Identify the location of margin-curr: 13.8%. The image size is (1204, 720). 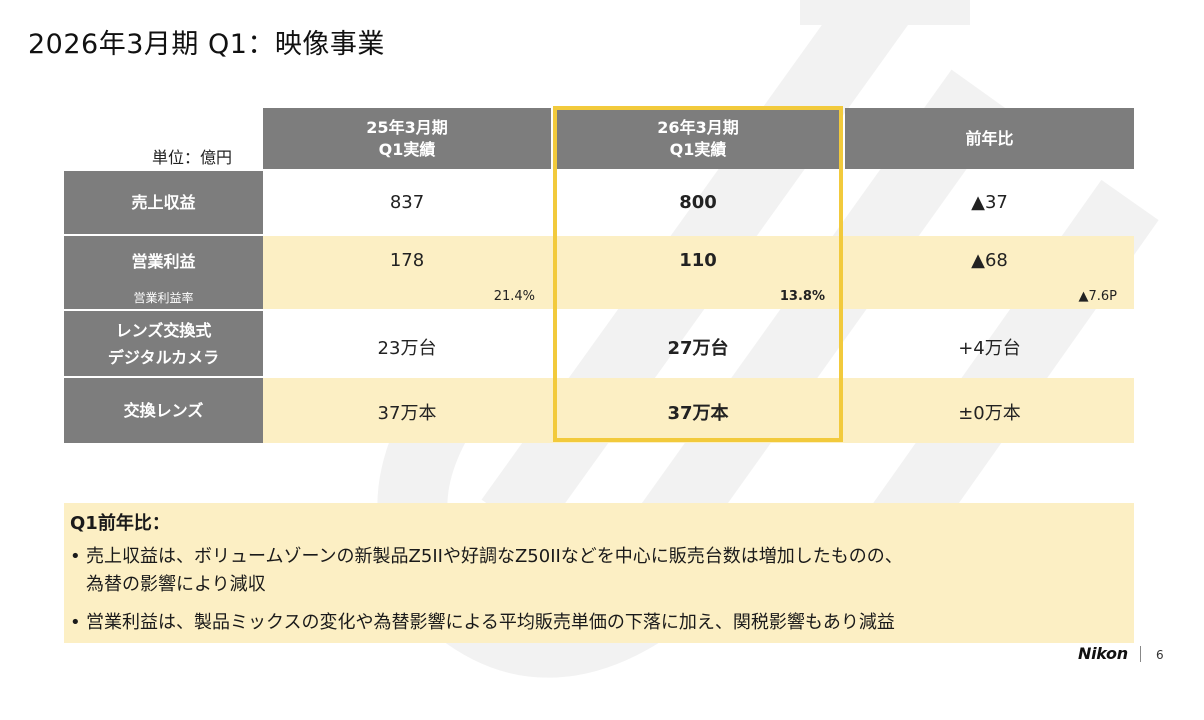
(802, 296).